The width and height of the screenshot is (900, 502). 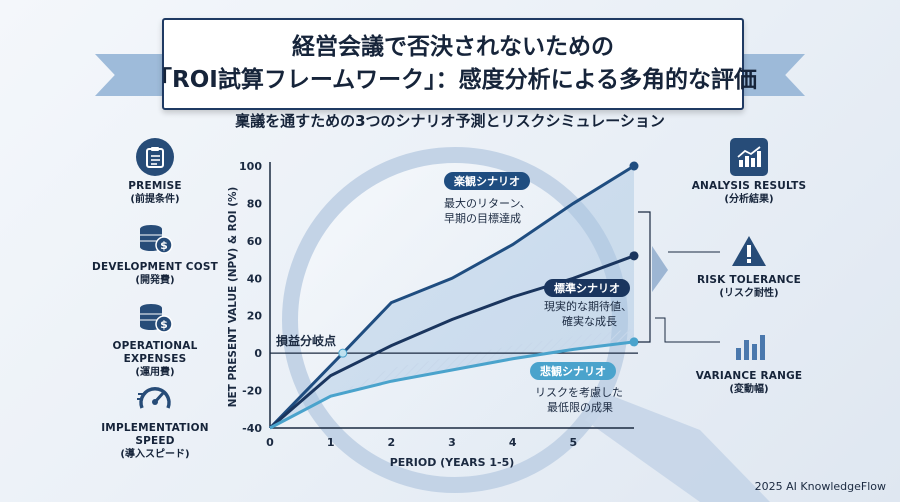 I want to click on title-line-2: 「ROI試算フレームワーク」：感度分析による多角的な評価, so click(x=453, y=80).